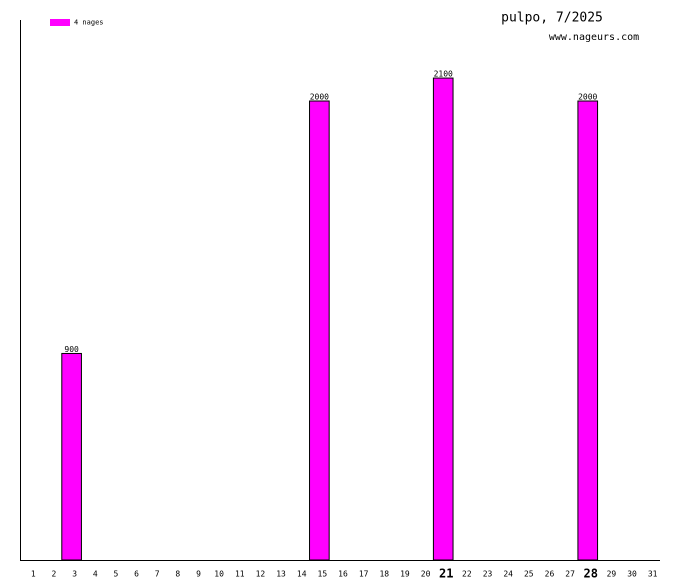 The image size is (680, 580). What do you see at coordinates (323, 574) in the screenshot?
I see `x-tick-label: 15` at bounding box center [323, 574].